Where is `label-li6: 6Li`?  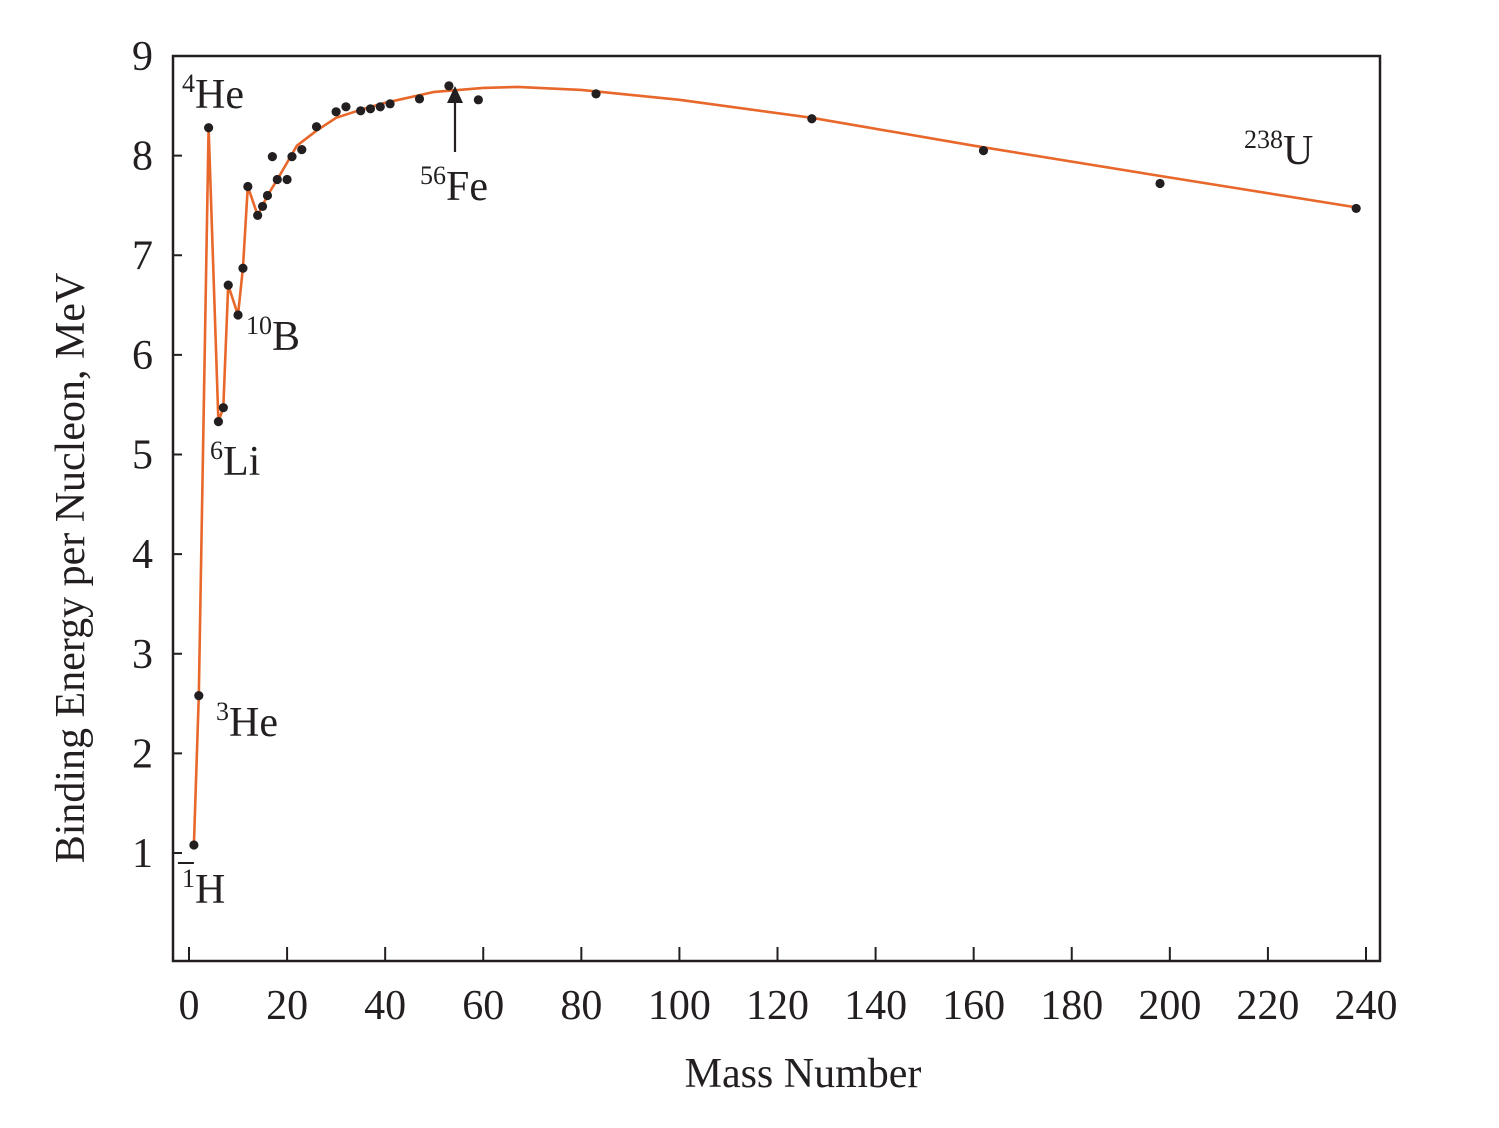
label-li6: 6Li is located at coordinates (235, 460).